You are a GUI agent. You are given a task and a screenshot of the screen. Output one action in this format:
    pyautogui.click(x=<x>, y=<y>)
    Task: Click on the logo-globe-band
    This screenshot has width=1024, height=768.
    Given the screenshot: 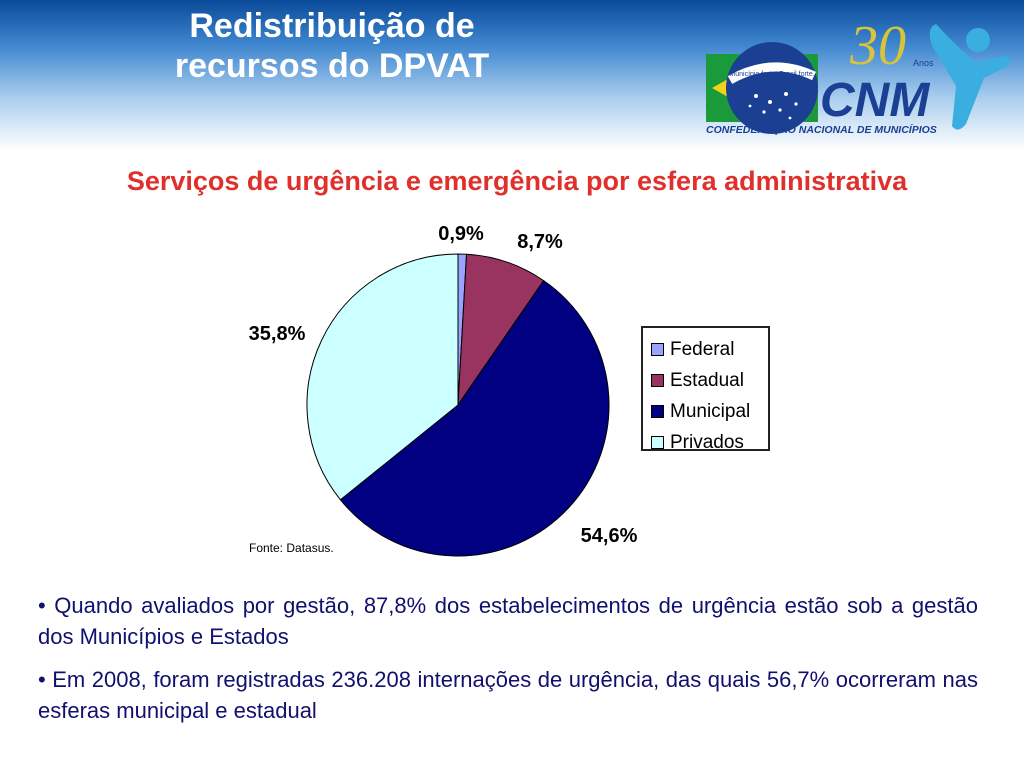 What is the action you would take?
    pyautogui.click(x=771, y=73)
    